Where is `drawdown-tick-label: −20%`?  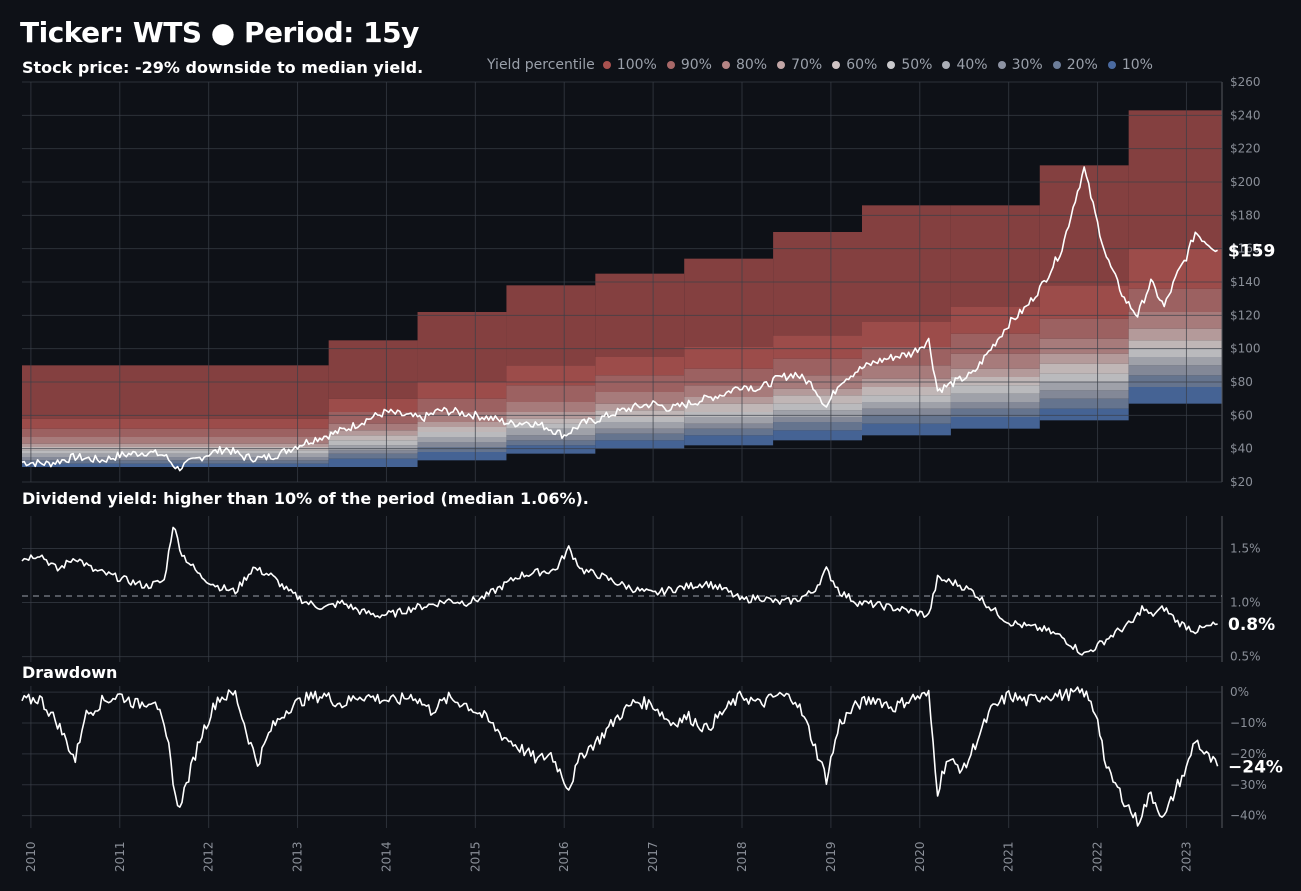 drawdown-tick-label: −20% is located at coordinates (1248, 754).